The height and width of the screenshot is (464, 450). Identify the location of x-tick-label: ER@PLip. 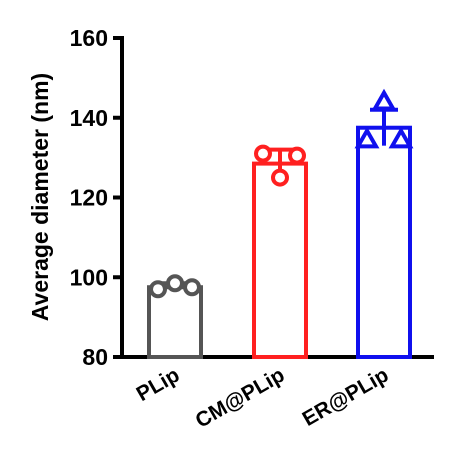
(346, 396).